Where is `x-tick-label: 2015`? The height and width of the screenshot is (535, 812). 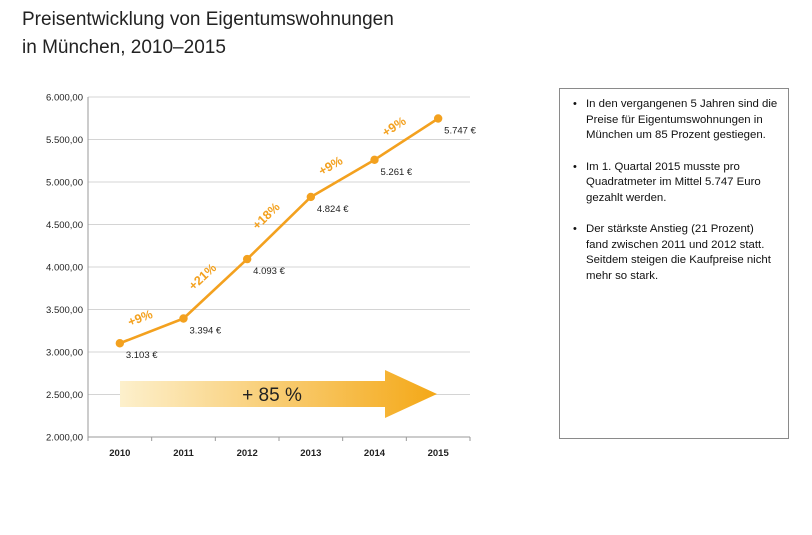 x-tick-label: 2015 is located at coordinates (439, 453).